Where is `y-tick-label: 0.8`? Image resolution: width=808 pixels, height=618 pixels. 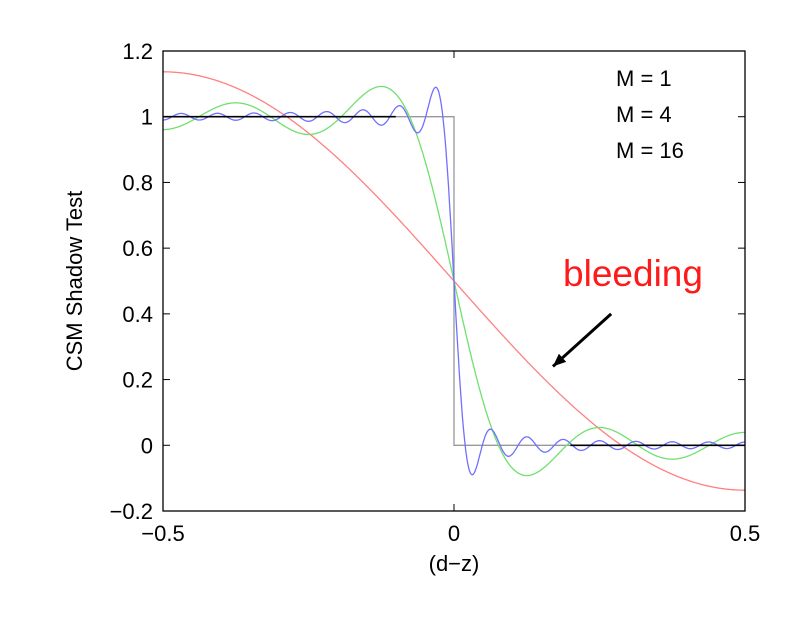
y-tick-label: 0.8 is located at coordinates (137, 182).